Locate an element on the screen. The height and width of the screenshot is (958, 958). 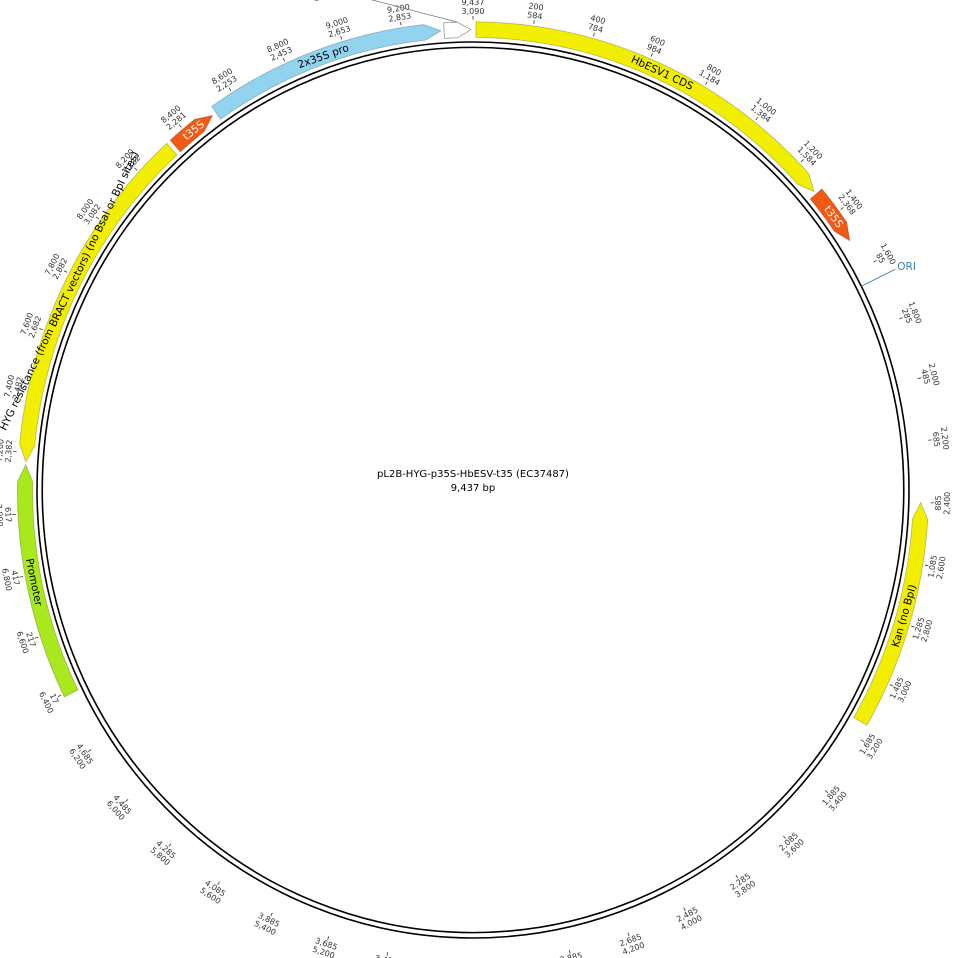
tick-label: 2,600 is located at coordinates (941, 568).